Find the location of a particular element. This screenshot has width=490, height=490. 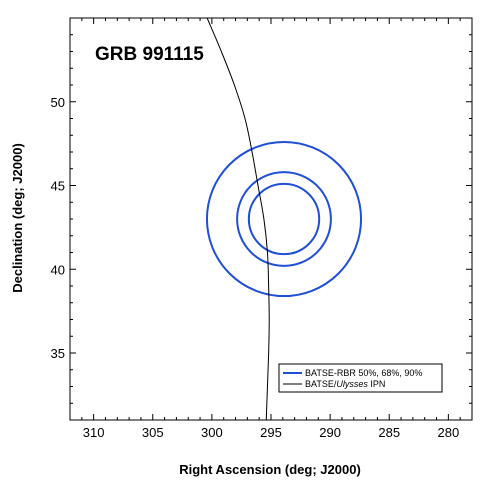

ipn-annulus-line is located at coordinates (238, 219).